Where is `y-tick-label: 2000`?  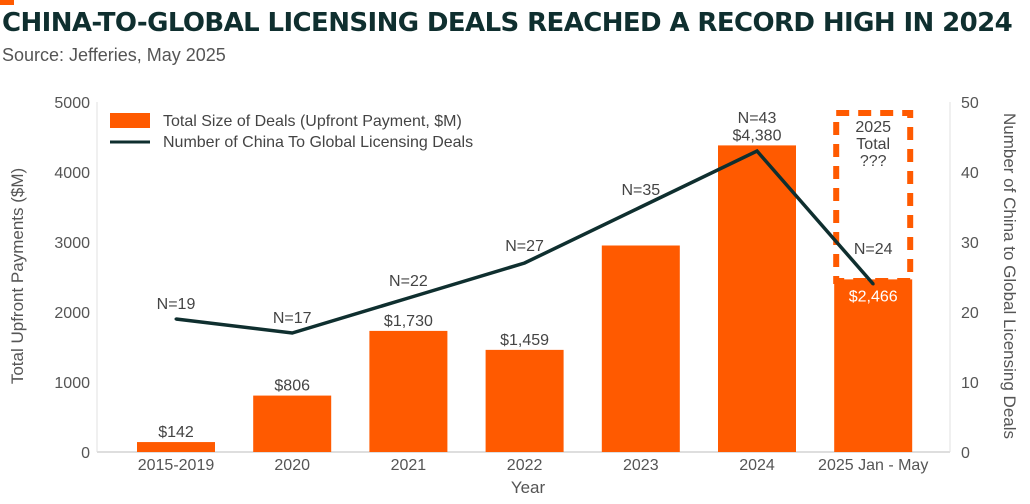 y-tick-label: 2000 is located at coordinates (72, 313).